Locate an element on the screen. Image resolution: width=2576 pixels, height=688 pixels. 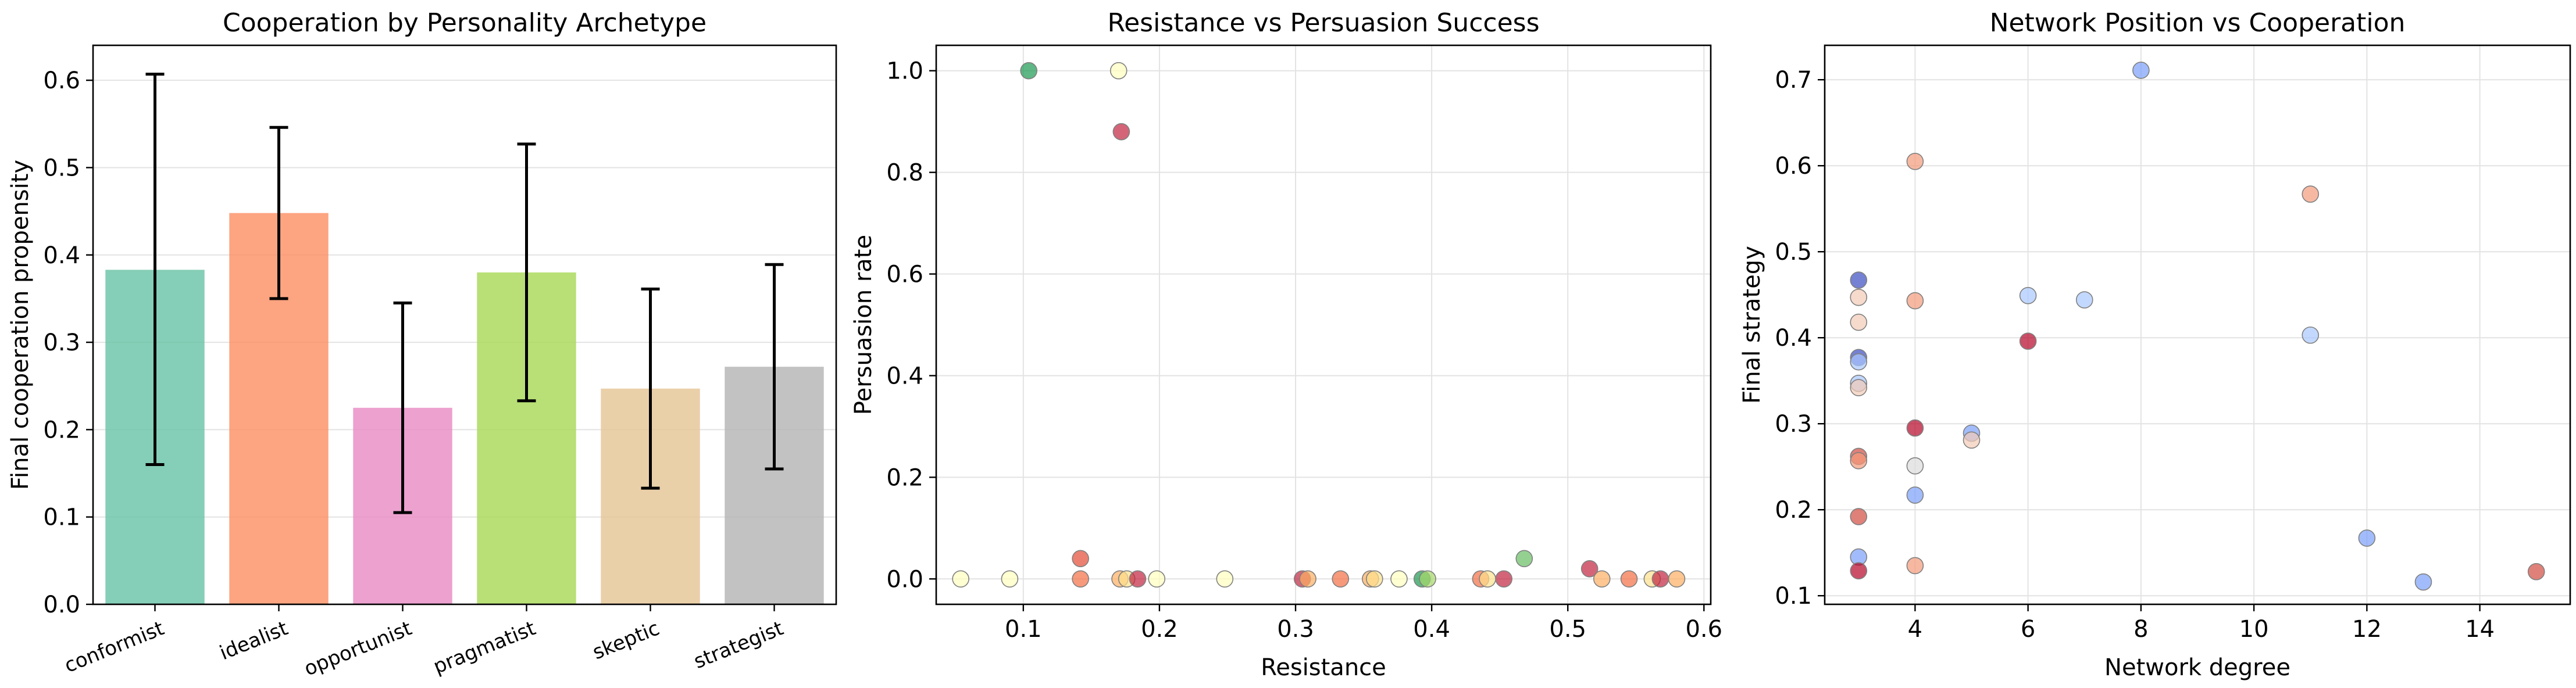
x-tick-label: 0.5 is located at coordinates (1568, 629).